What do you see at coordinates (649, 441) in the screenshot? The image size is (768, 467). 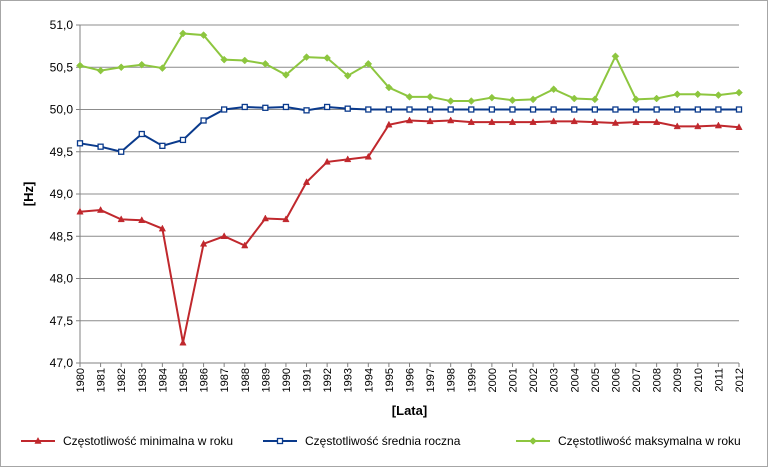 I see `legend-label: Częstotliwość maksymalna w roku` at bounding box center [649, 441].